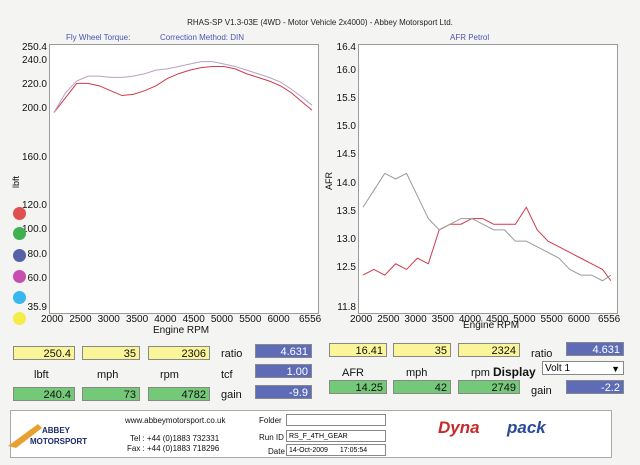 The width and height of the screenshot is (640, 465). Describe the element at coordinates (346, 47) in the screenshot. I see `y-tick-label: 16.4` at that location.